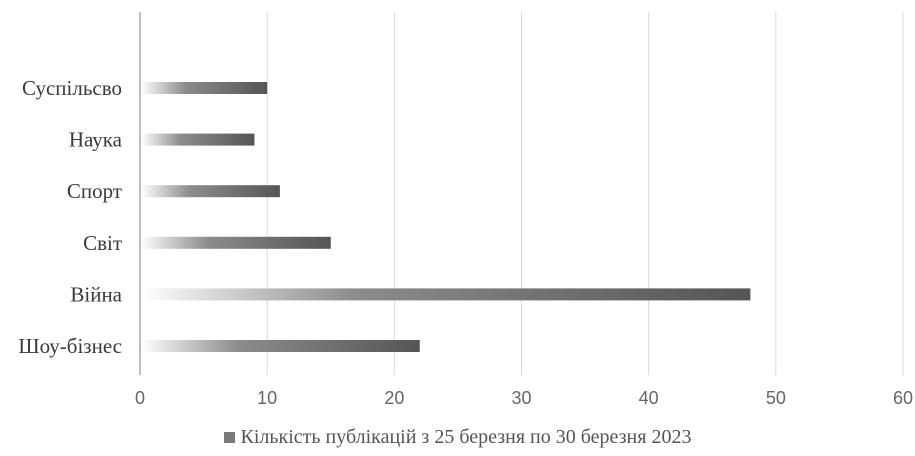 This screenshot has height=456, width=915. I want to click on x-tick-labels: 0 10 20 30 40 50 60, so click(524, 398).